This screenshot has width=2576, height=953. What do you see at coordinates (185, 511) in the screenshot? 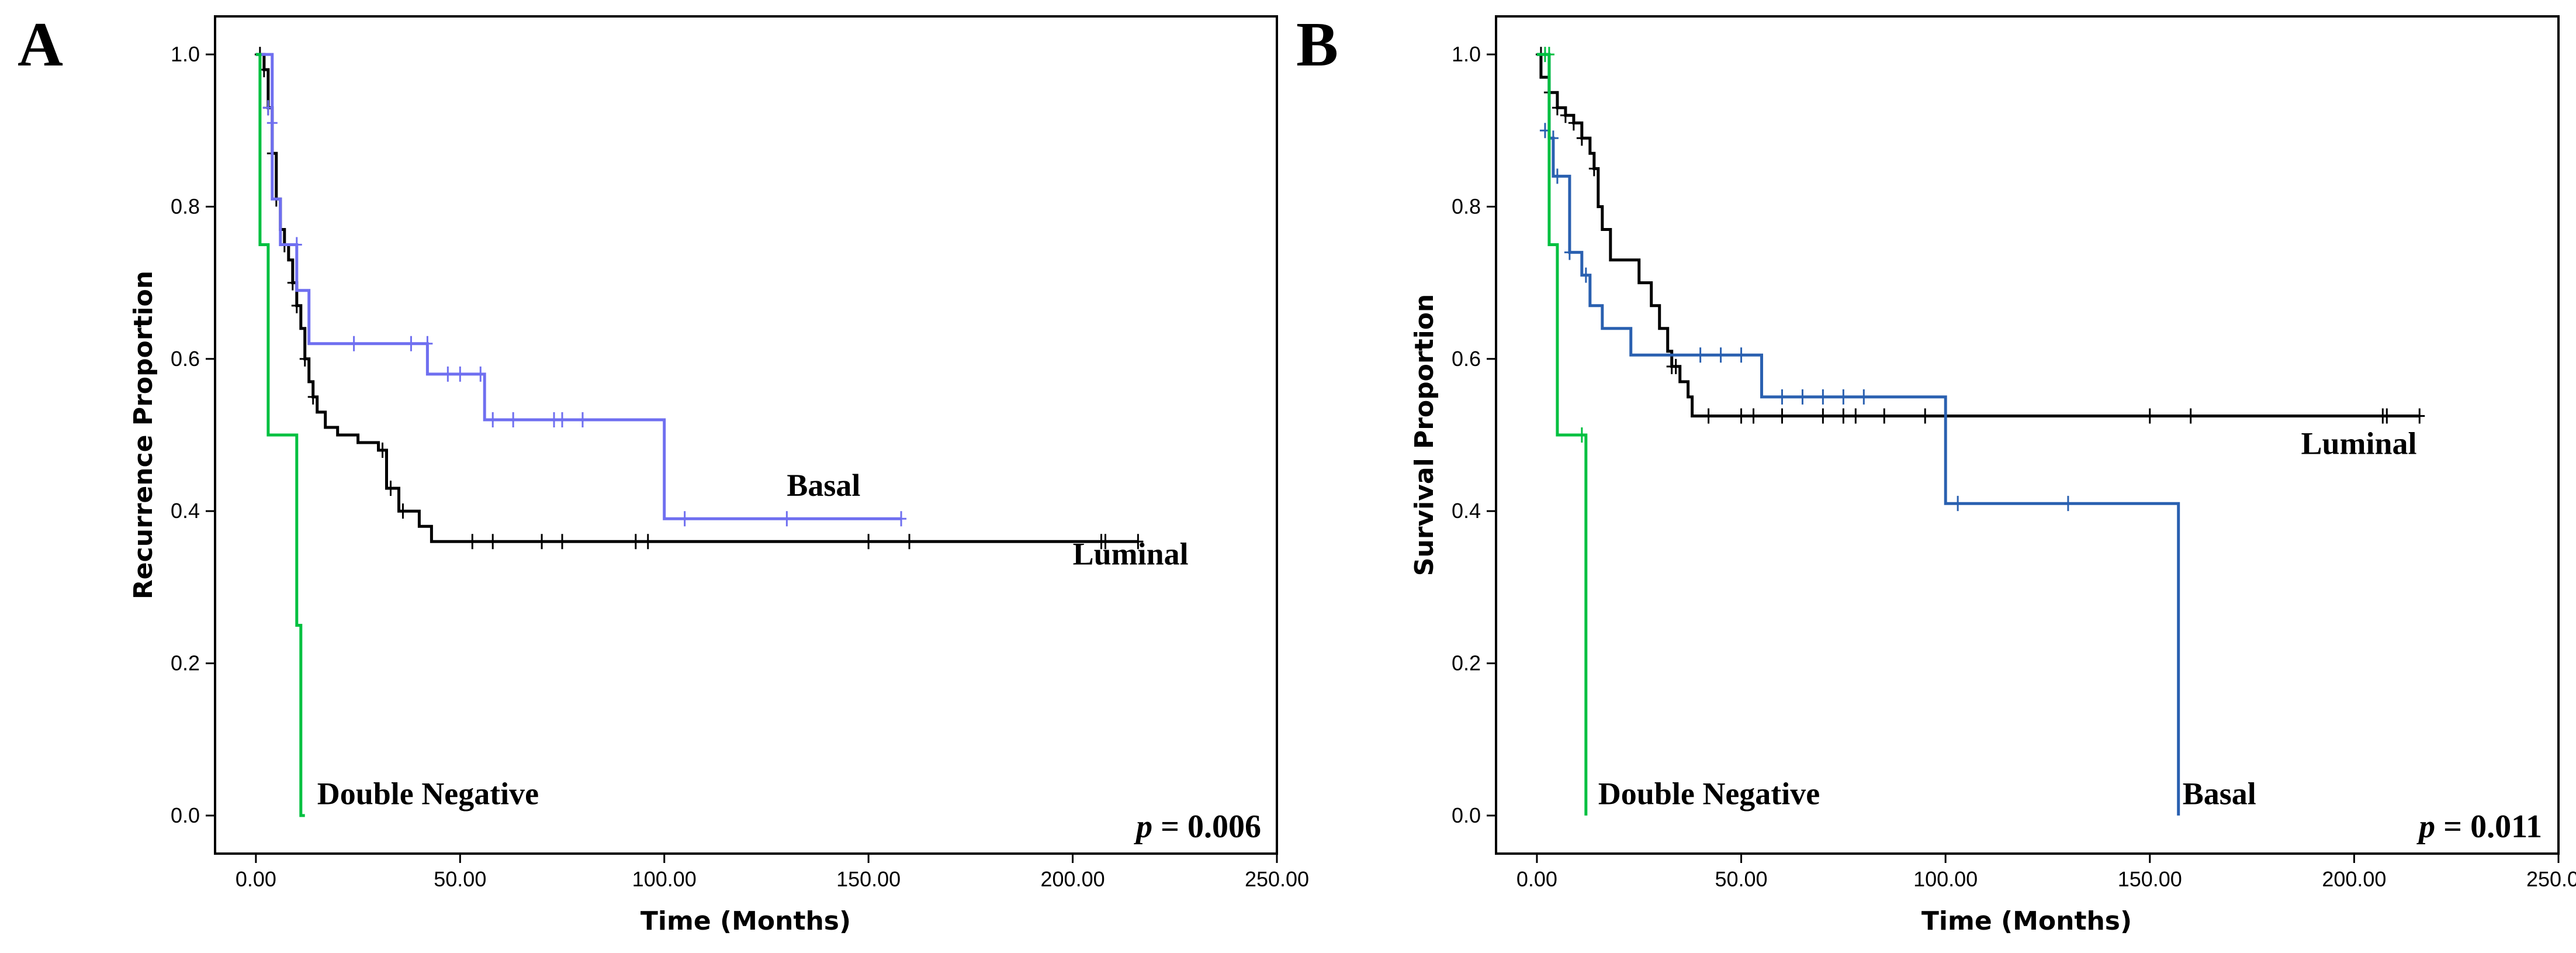
I see `y-tick-label: 0.4` at bounding box center [185, 511].